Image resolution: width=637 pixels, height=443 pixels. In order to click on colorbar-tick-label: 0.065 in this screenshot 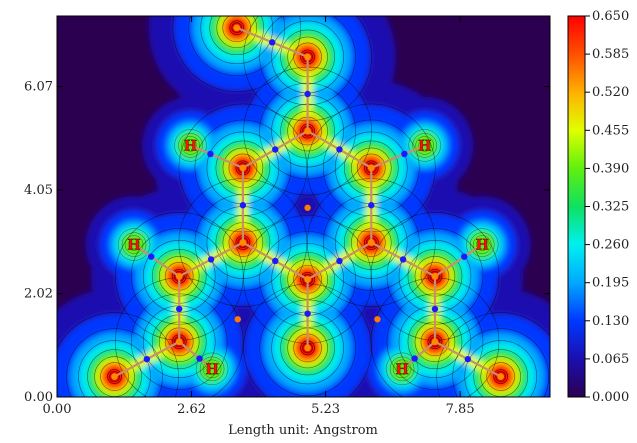, I will do `click(610, 359)`.